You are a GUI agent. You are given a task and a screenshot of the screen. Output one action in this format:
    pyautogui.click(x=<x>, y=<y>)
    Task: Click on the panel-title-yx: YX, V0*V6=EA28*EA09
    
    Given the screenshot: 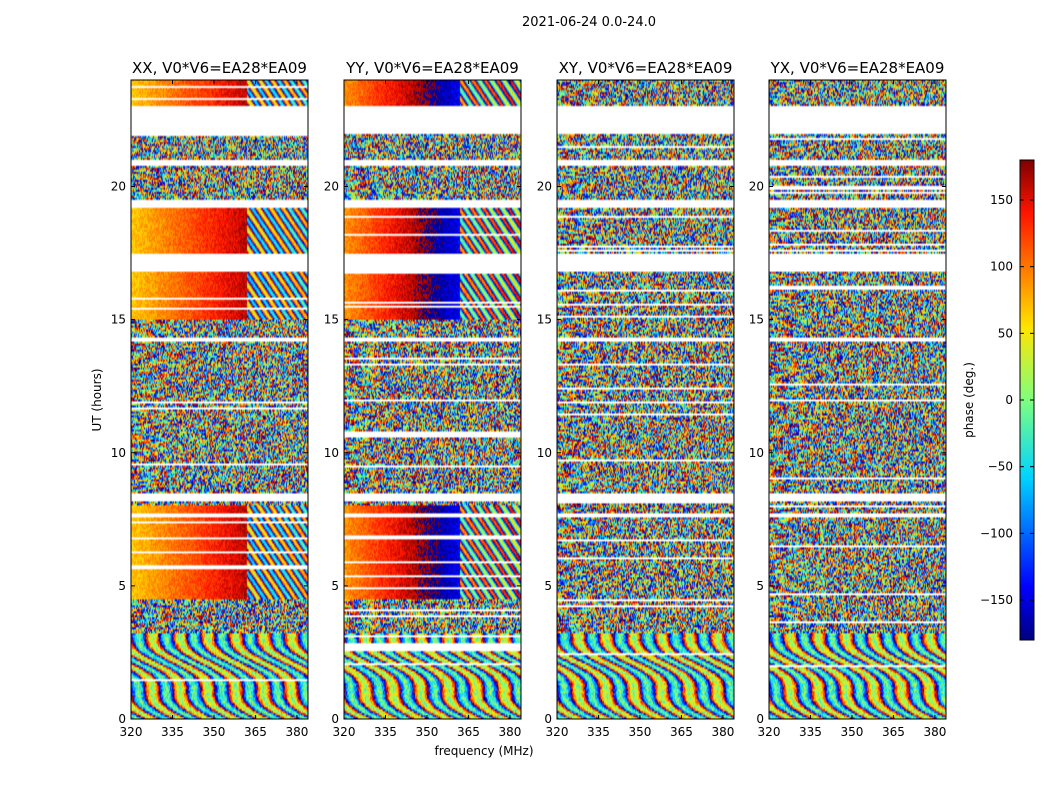 What is the action you would take?
    pyautogui.click(x=857, y=68)
    